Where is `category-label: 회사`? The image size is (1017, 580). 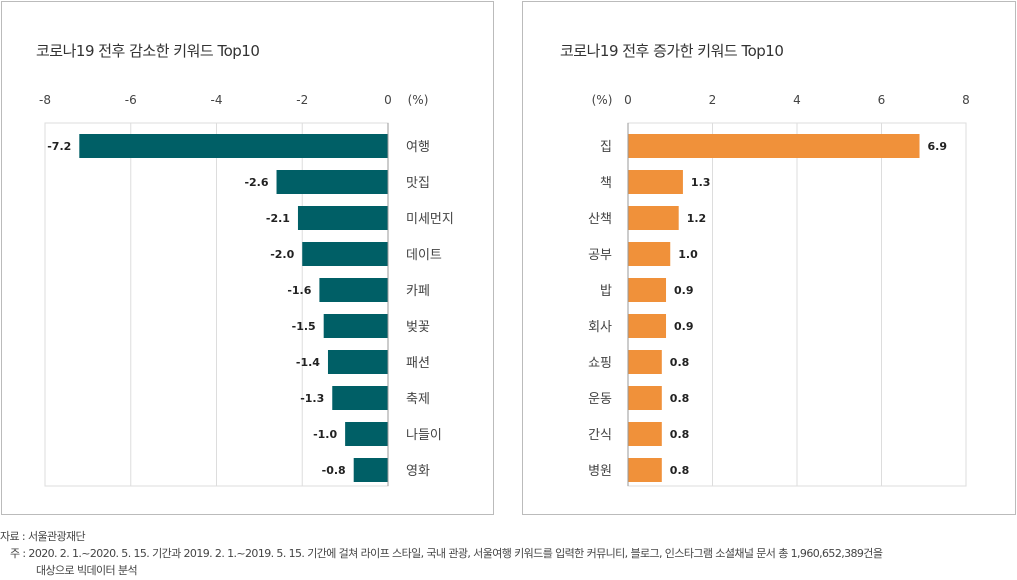 category-label: 회사 is located at coordinates (600, 327).